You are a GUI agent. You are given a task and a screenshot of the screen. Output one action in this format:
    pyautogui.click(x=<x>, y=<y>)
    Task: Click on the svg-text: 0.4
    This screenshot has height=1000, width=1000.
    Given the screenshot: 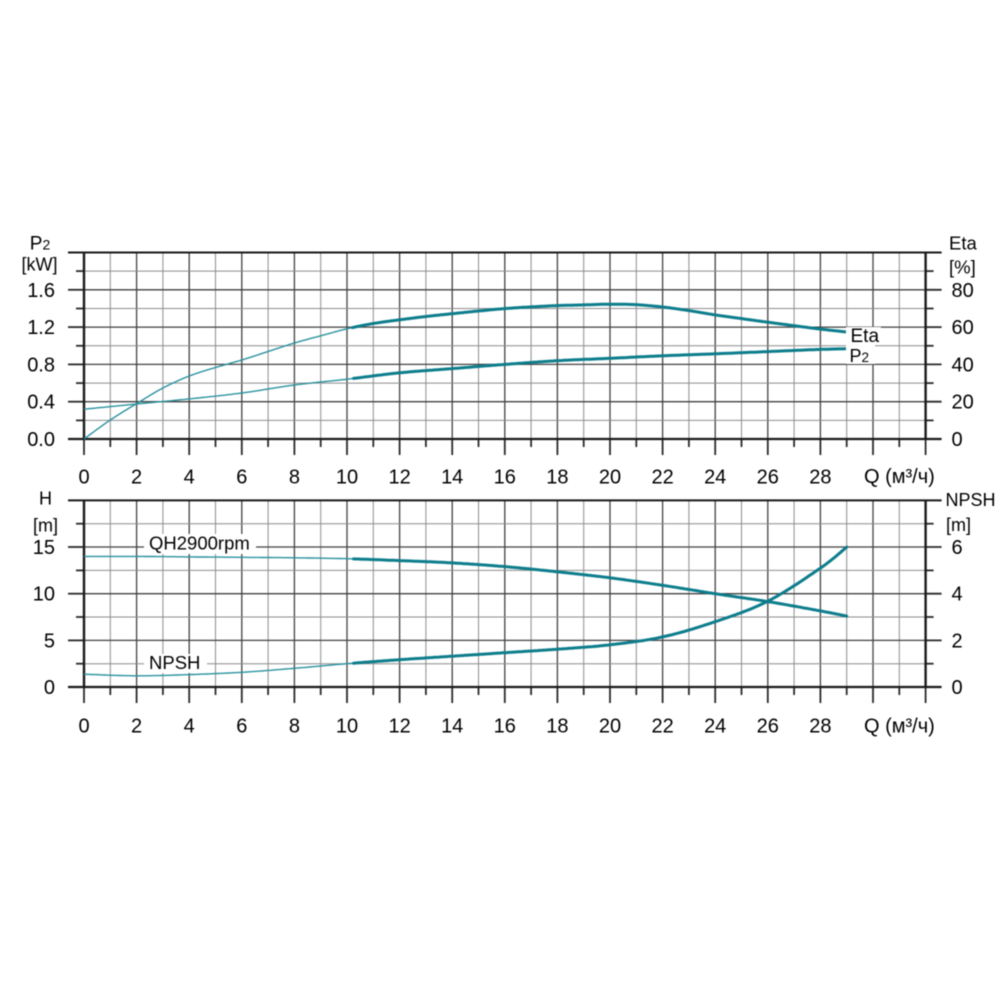 What is the action you would take?
    pyautogui.click(x=41, y=403)
    